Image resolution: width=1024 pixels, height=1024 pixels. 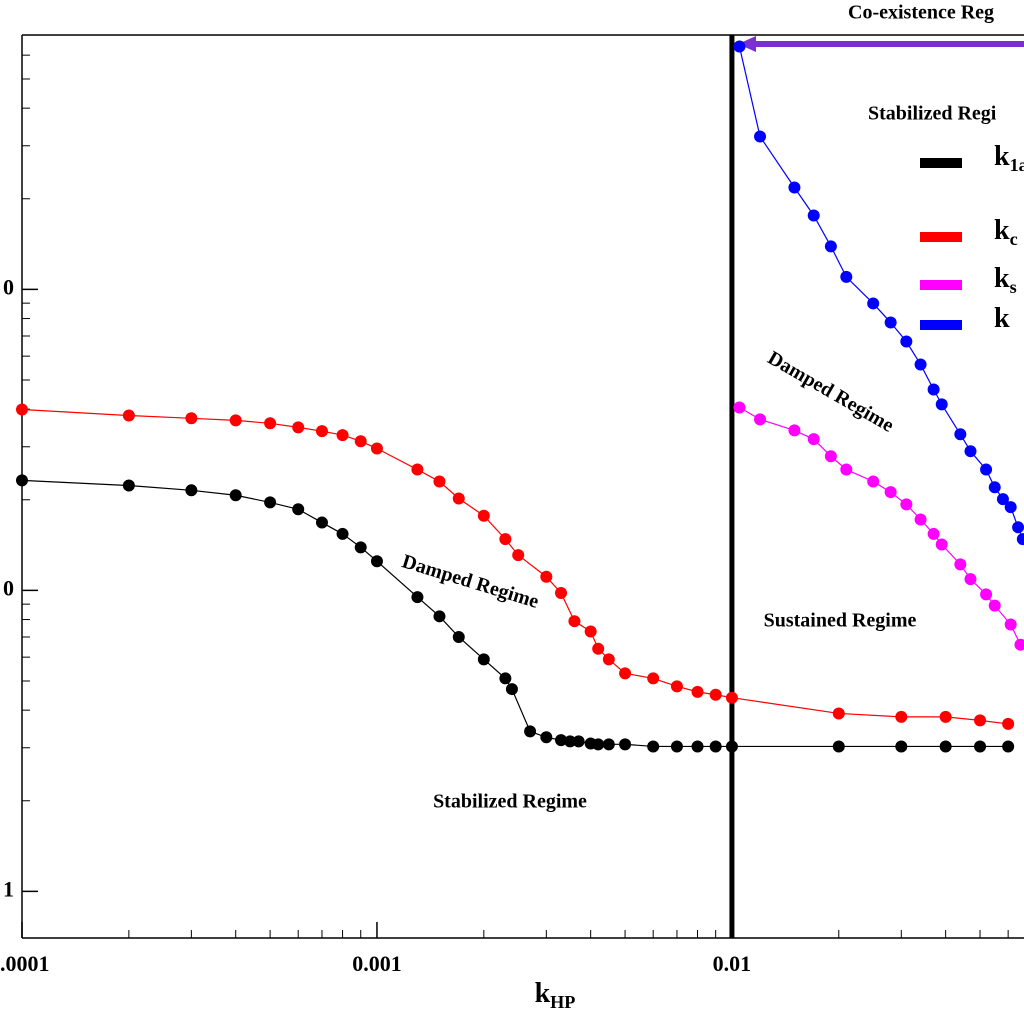 What do you see at coordinates (1005, 280) in the screenshot?
I see `legend-label: ks` at bounding box center [1005, 280].